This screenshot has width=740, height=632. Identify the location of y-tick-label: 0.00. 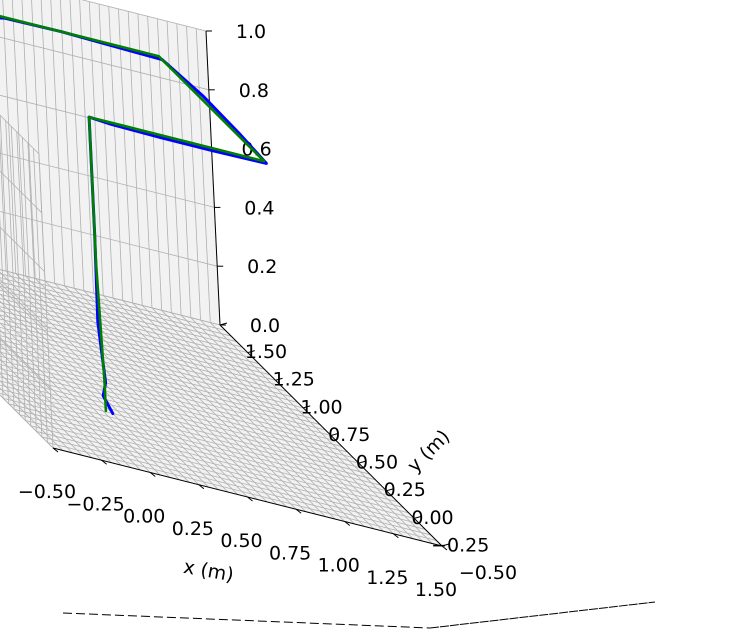
(432, 518).